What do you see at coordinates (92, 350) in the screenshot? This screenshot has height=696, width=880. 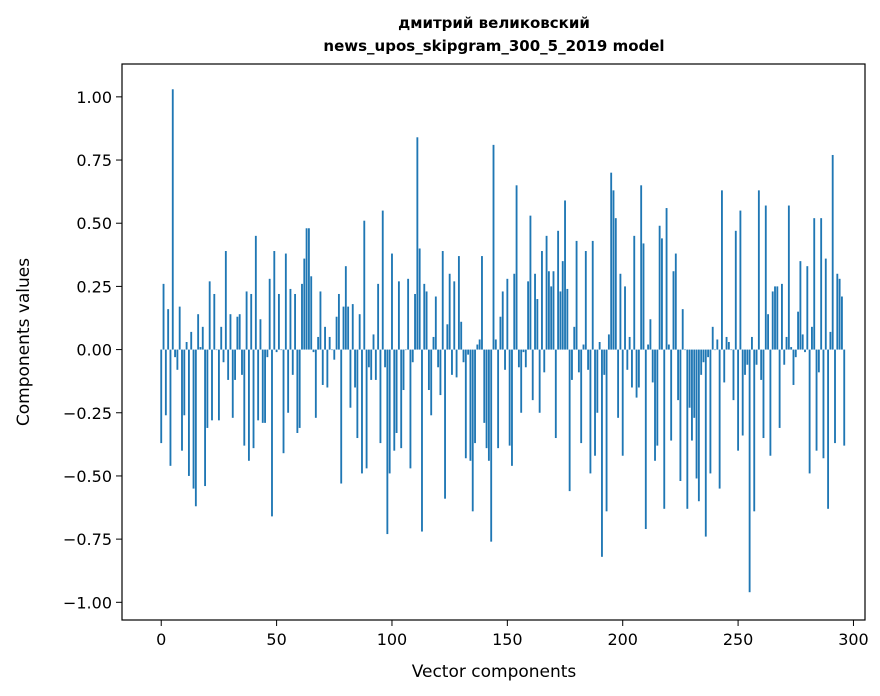 I see `y-axis-ticks: −1.00 −0.75 −0.50 −0.25 0.00 0.25 0.50 0.75 1.00` at bounding box center [92, 350].